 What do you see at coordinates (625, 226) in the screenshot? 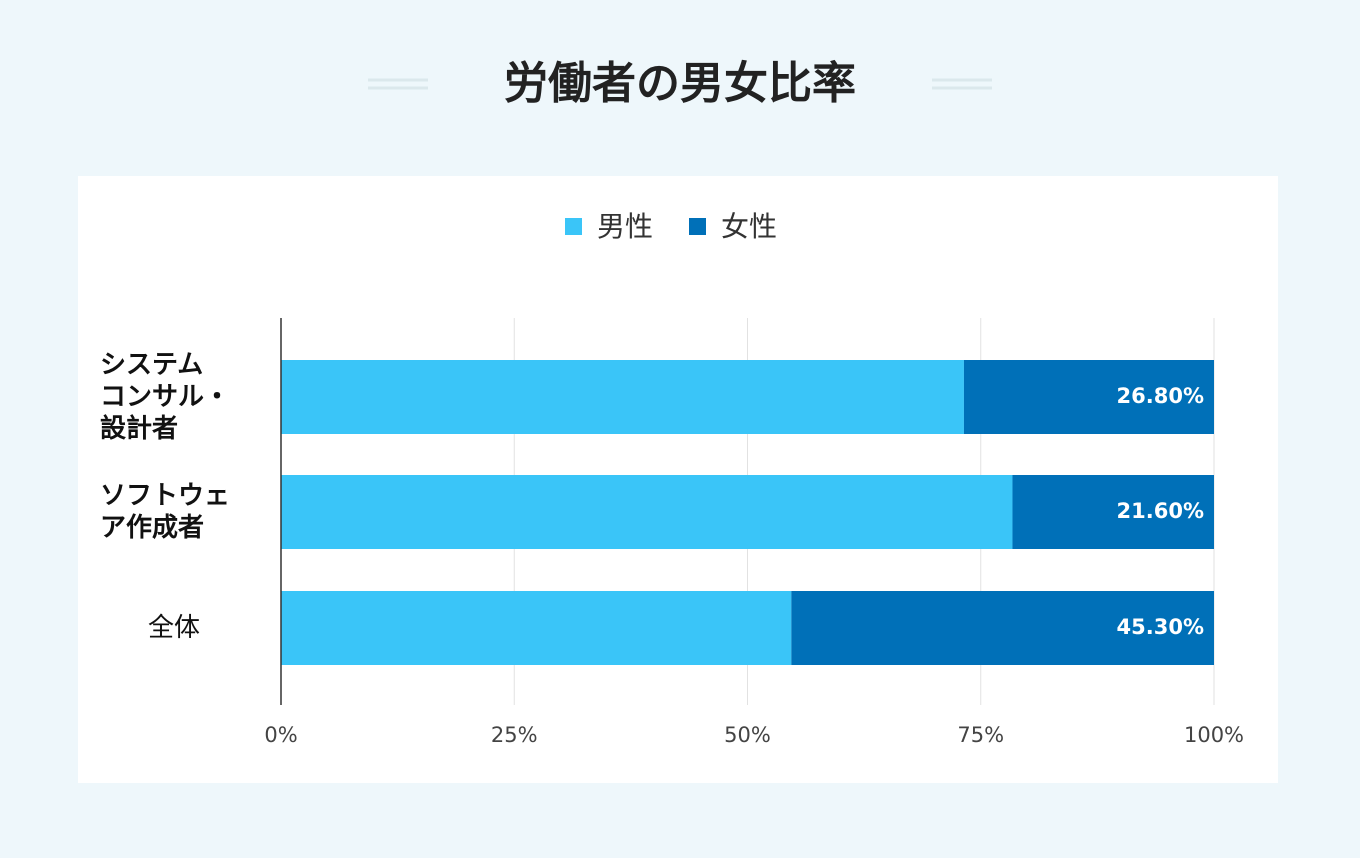
I see `legend-label: 男性` at bounding box center [625, 226].